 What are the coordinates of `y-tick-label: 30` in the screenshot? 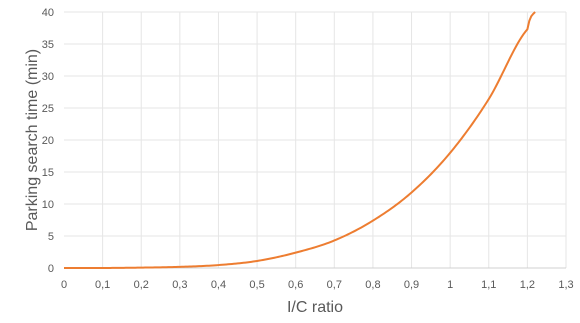 It's located at (48, 77).